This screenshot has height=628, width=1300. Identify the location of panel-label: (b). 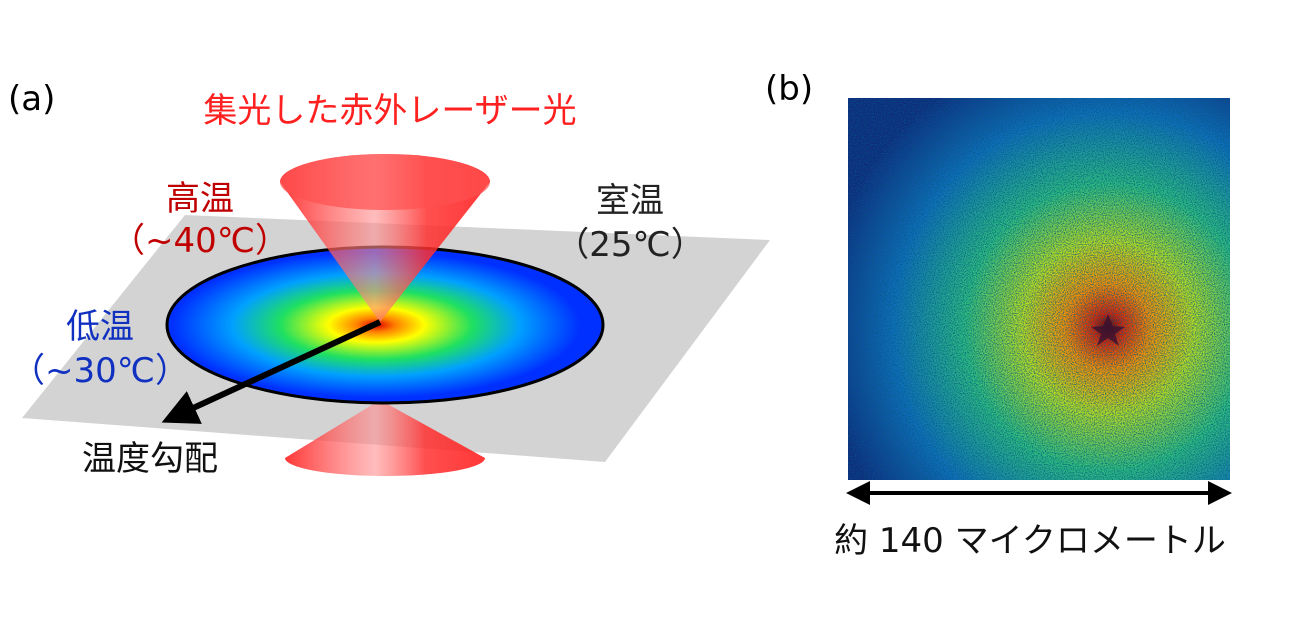
(789, 89).